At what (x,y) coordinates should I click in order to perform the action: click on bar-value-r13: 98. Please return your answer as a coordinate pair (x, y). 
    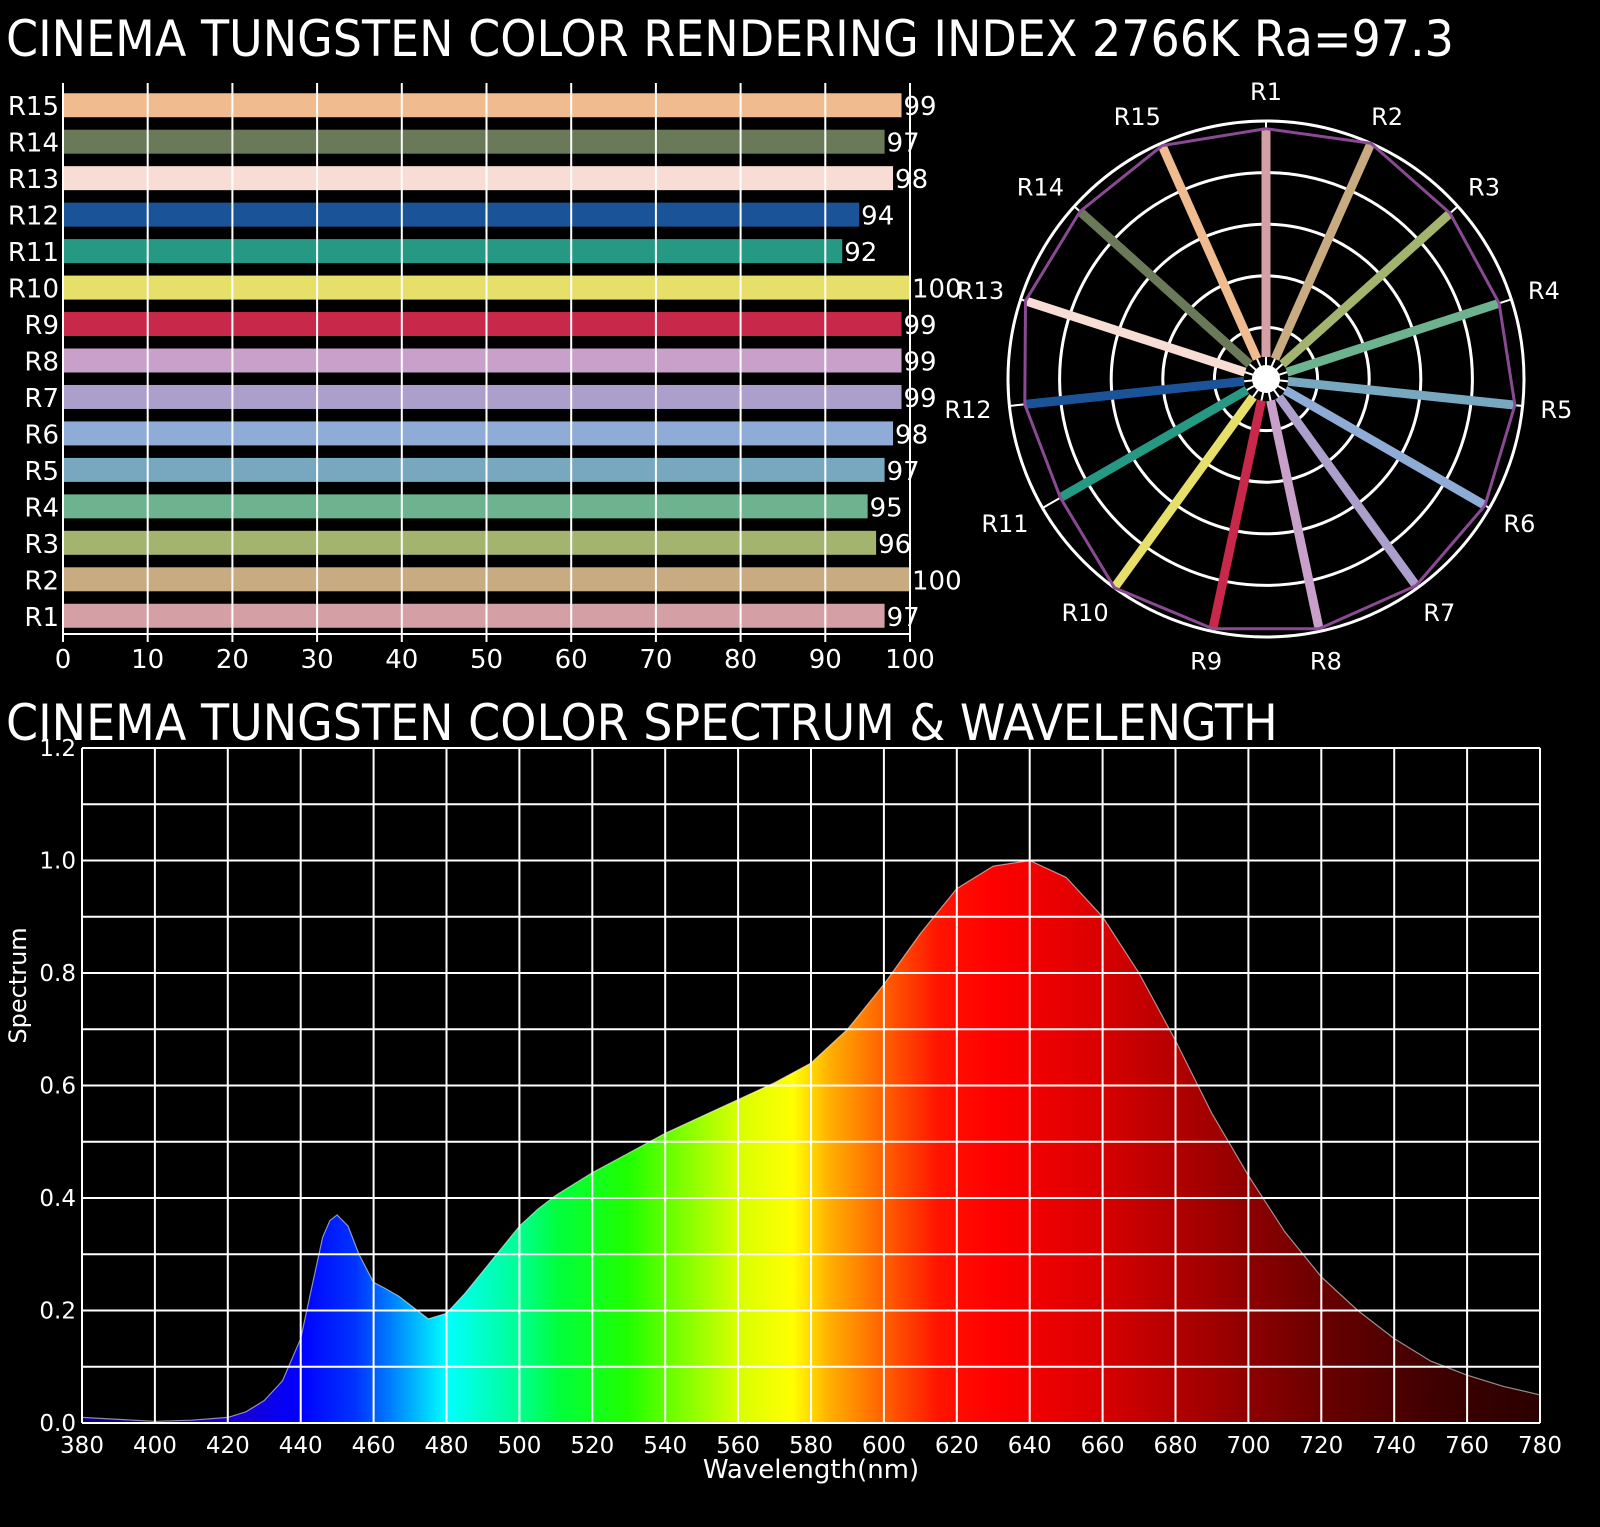
    Looking at the image, I should click on (911, 180).